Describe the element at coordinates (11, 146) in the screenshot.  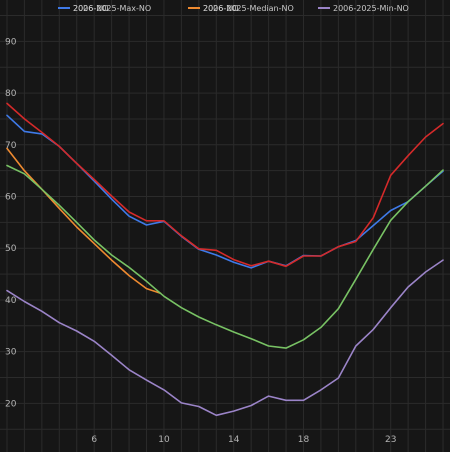
I see `y-tick-label: 70` at that location.